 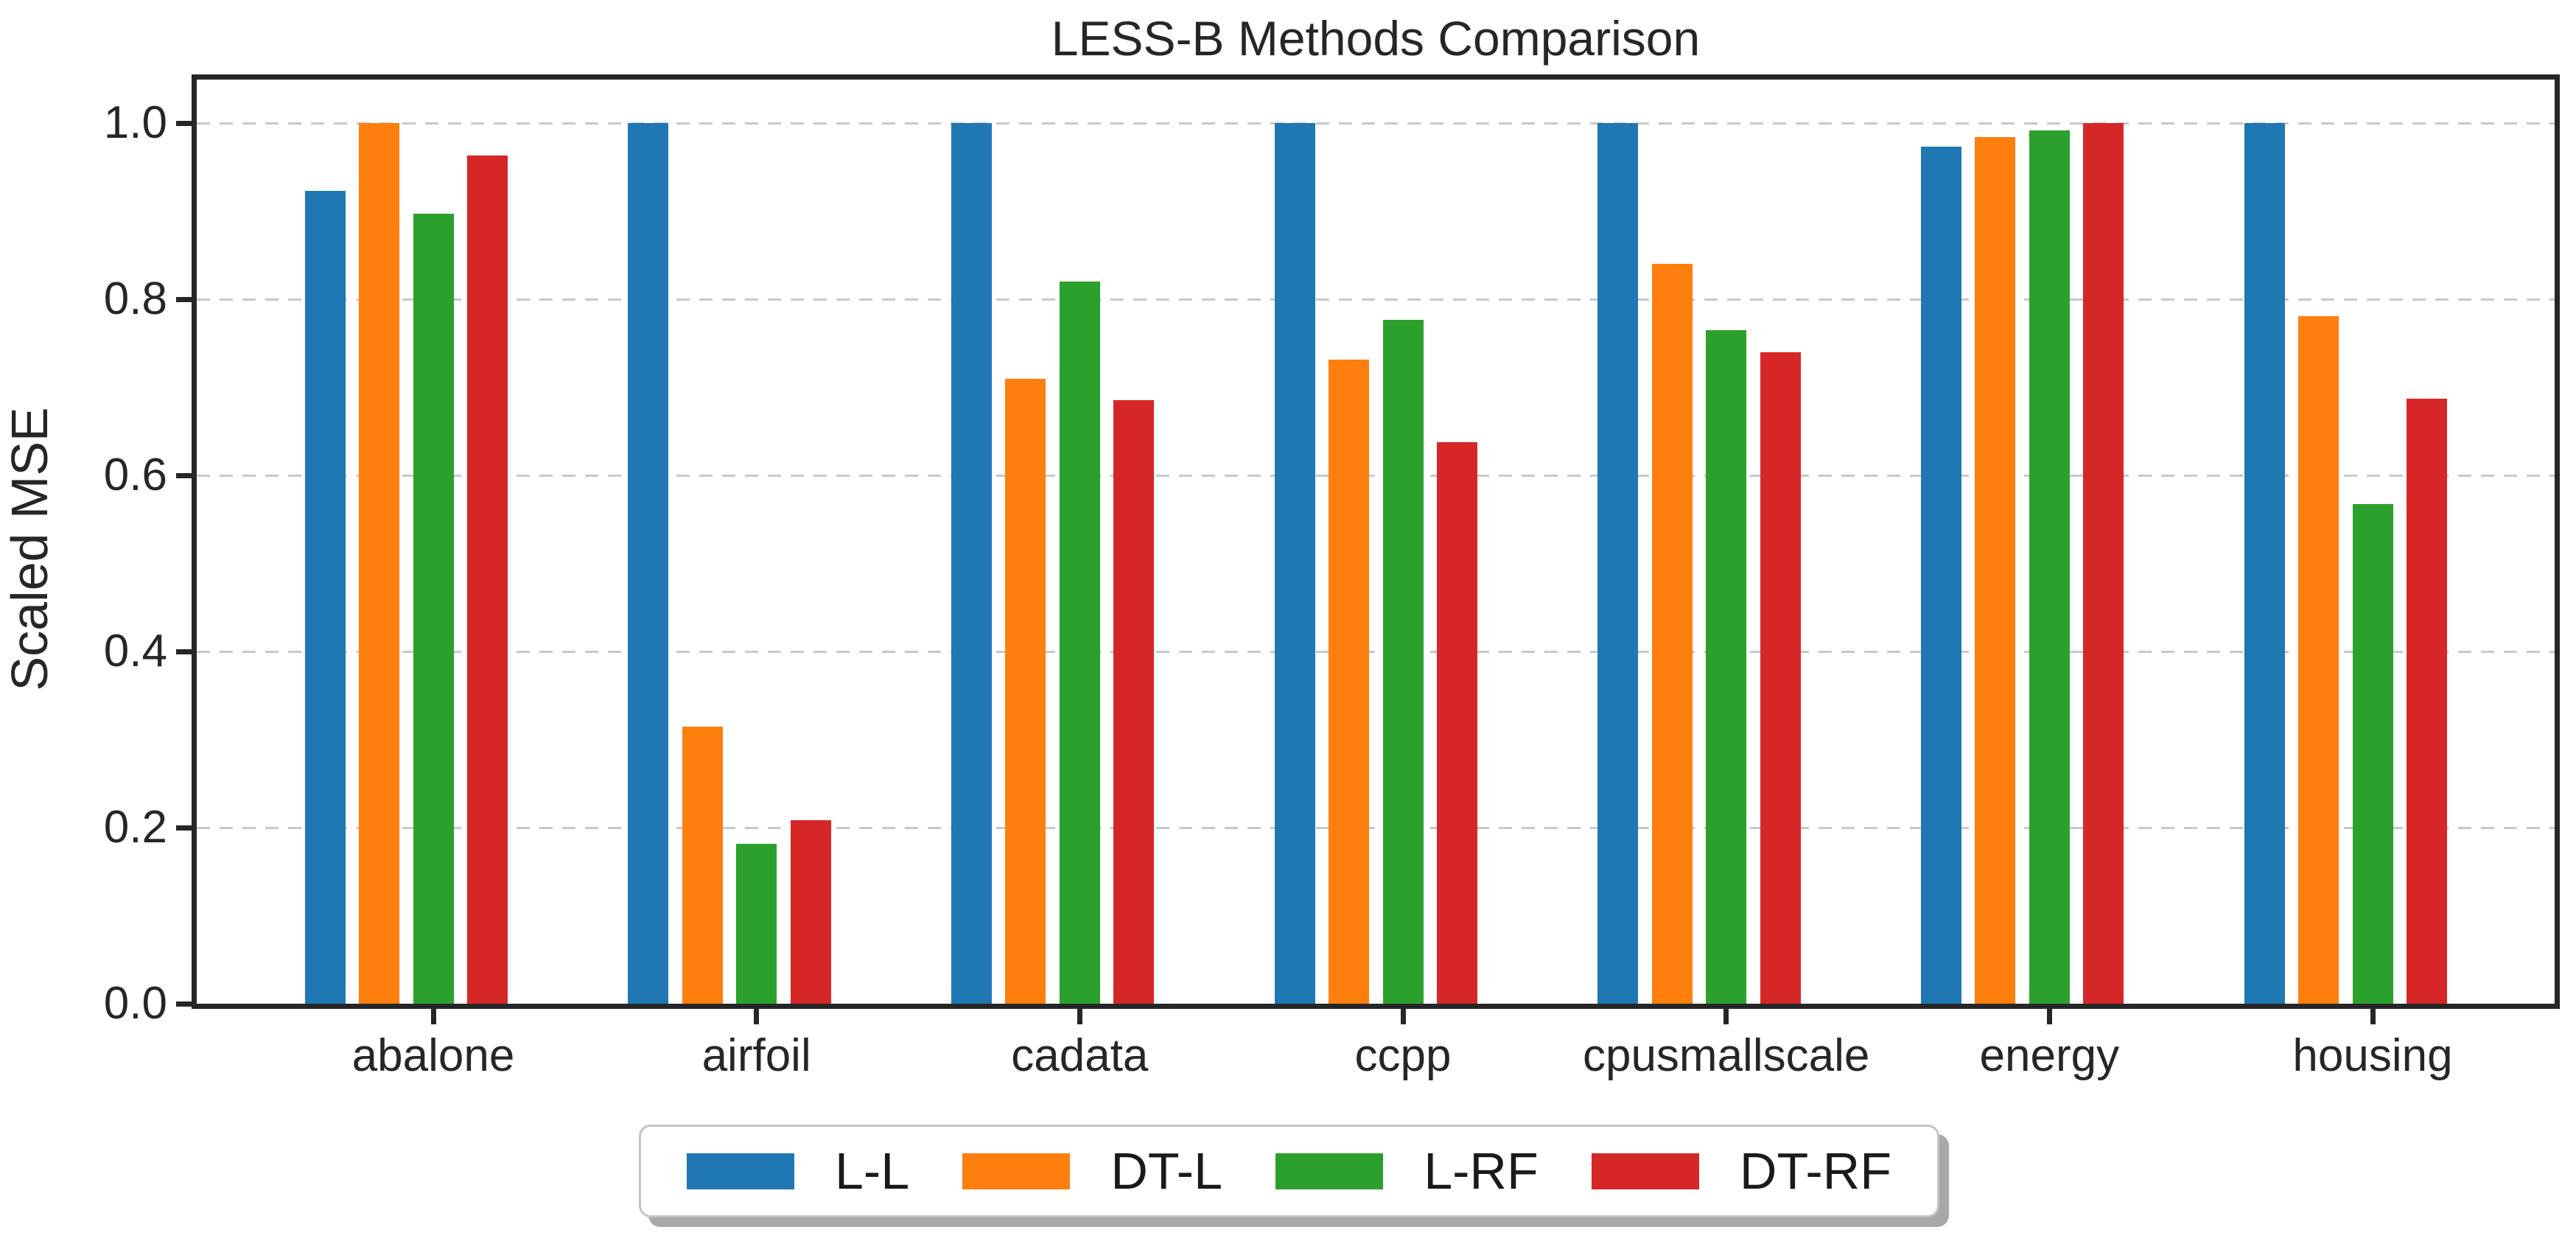 What do you see at coordinates (1134, 702) in the screenshot?
I see `bar-DT-RF-cadata` at bounding box center [1134, 702].